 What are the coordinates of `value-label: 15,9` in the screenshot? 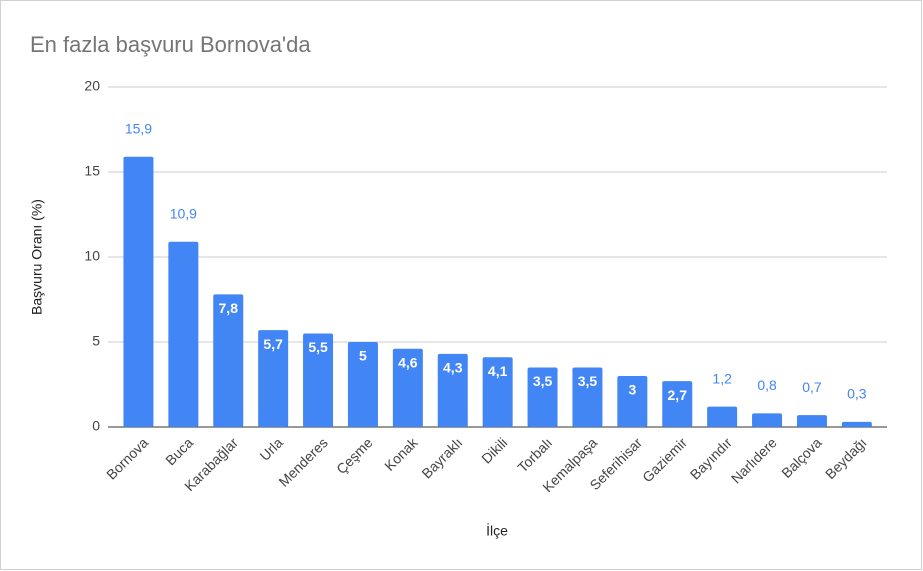 It's located at (138, 128).